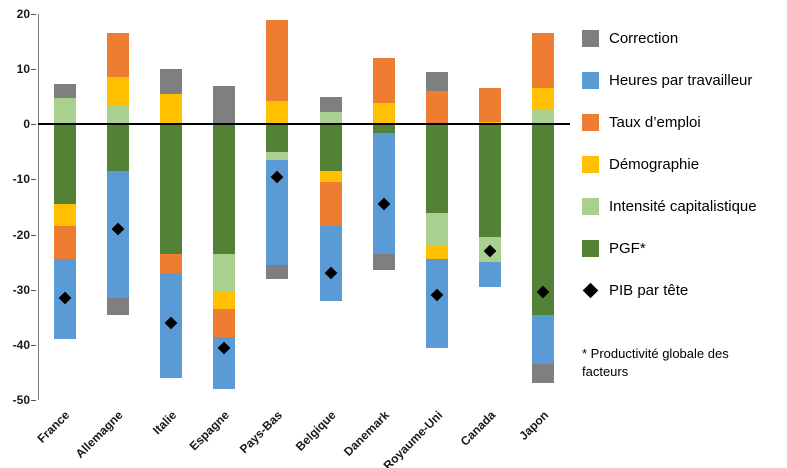 The width and height of the screenshot is (787, 468). What do you see at coordinates (490, 123) in the screenshot?
I see `bar-canada-demographie` at bounding box center [490, 123].